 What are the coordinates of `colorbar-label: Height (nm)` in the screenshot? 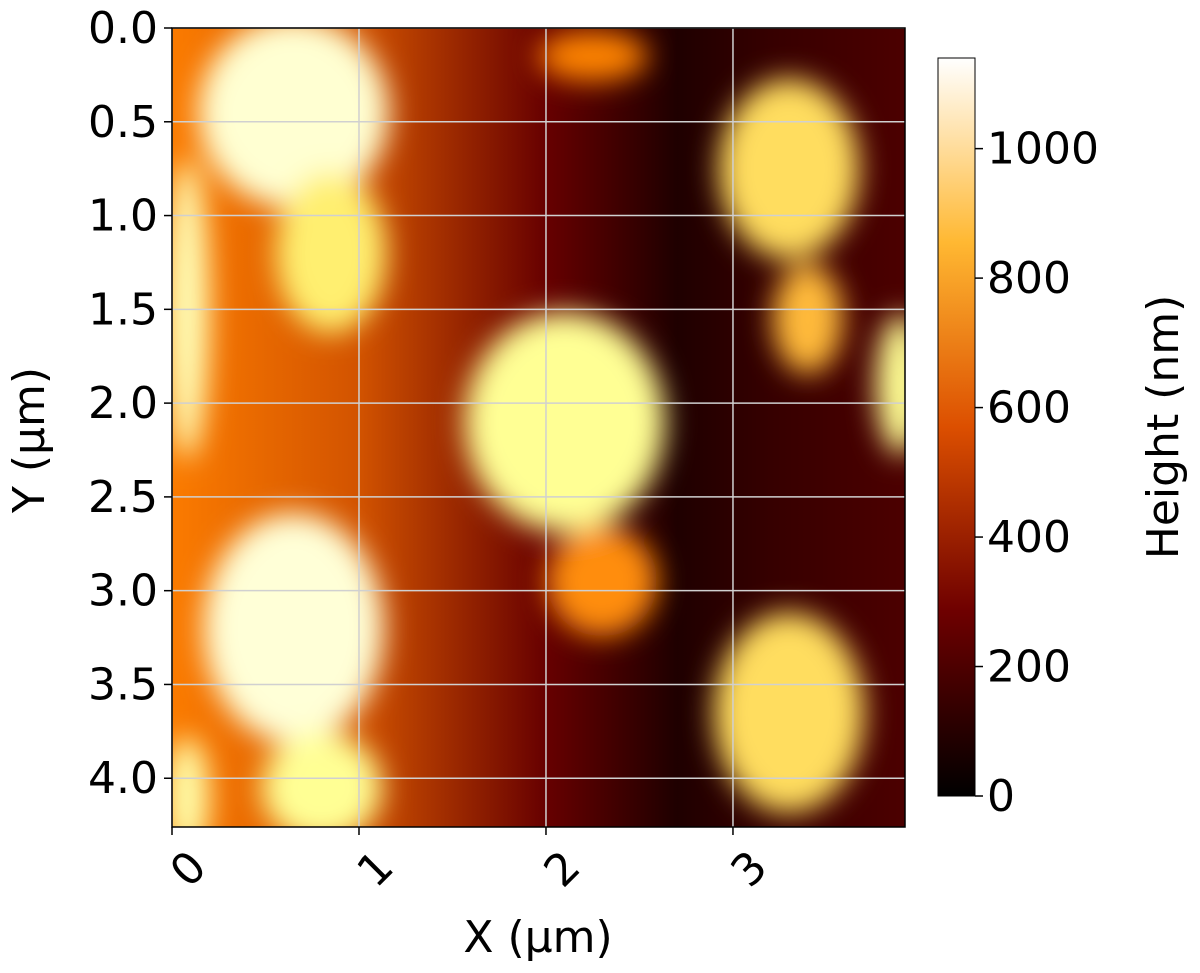 It's located at (1163, 427).